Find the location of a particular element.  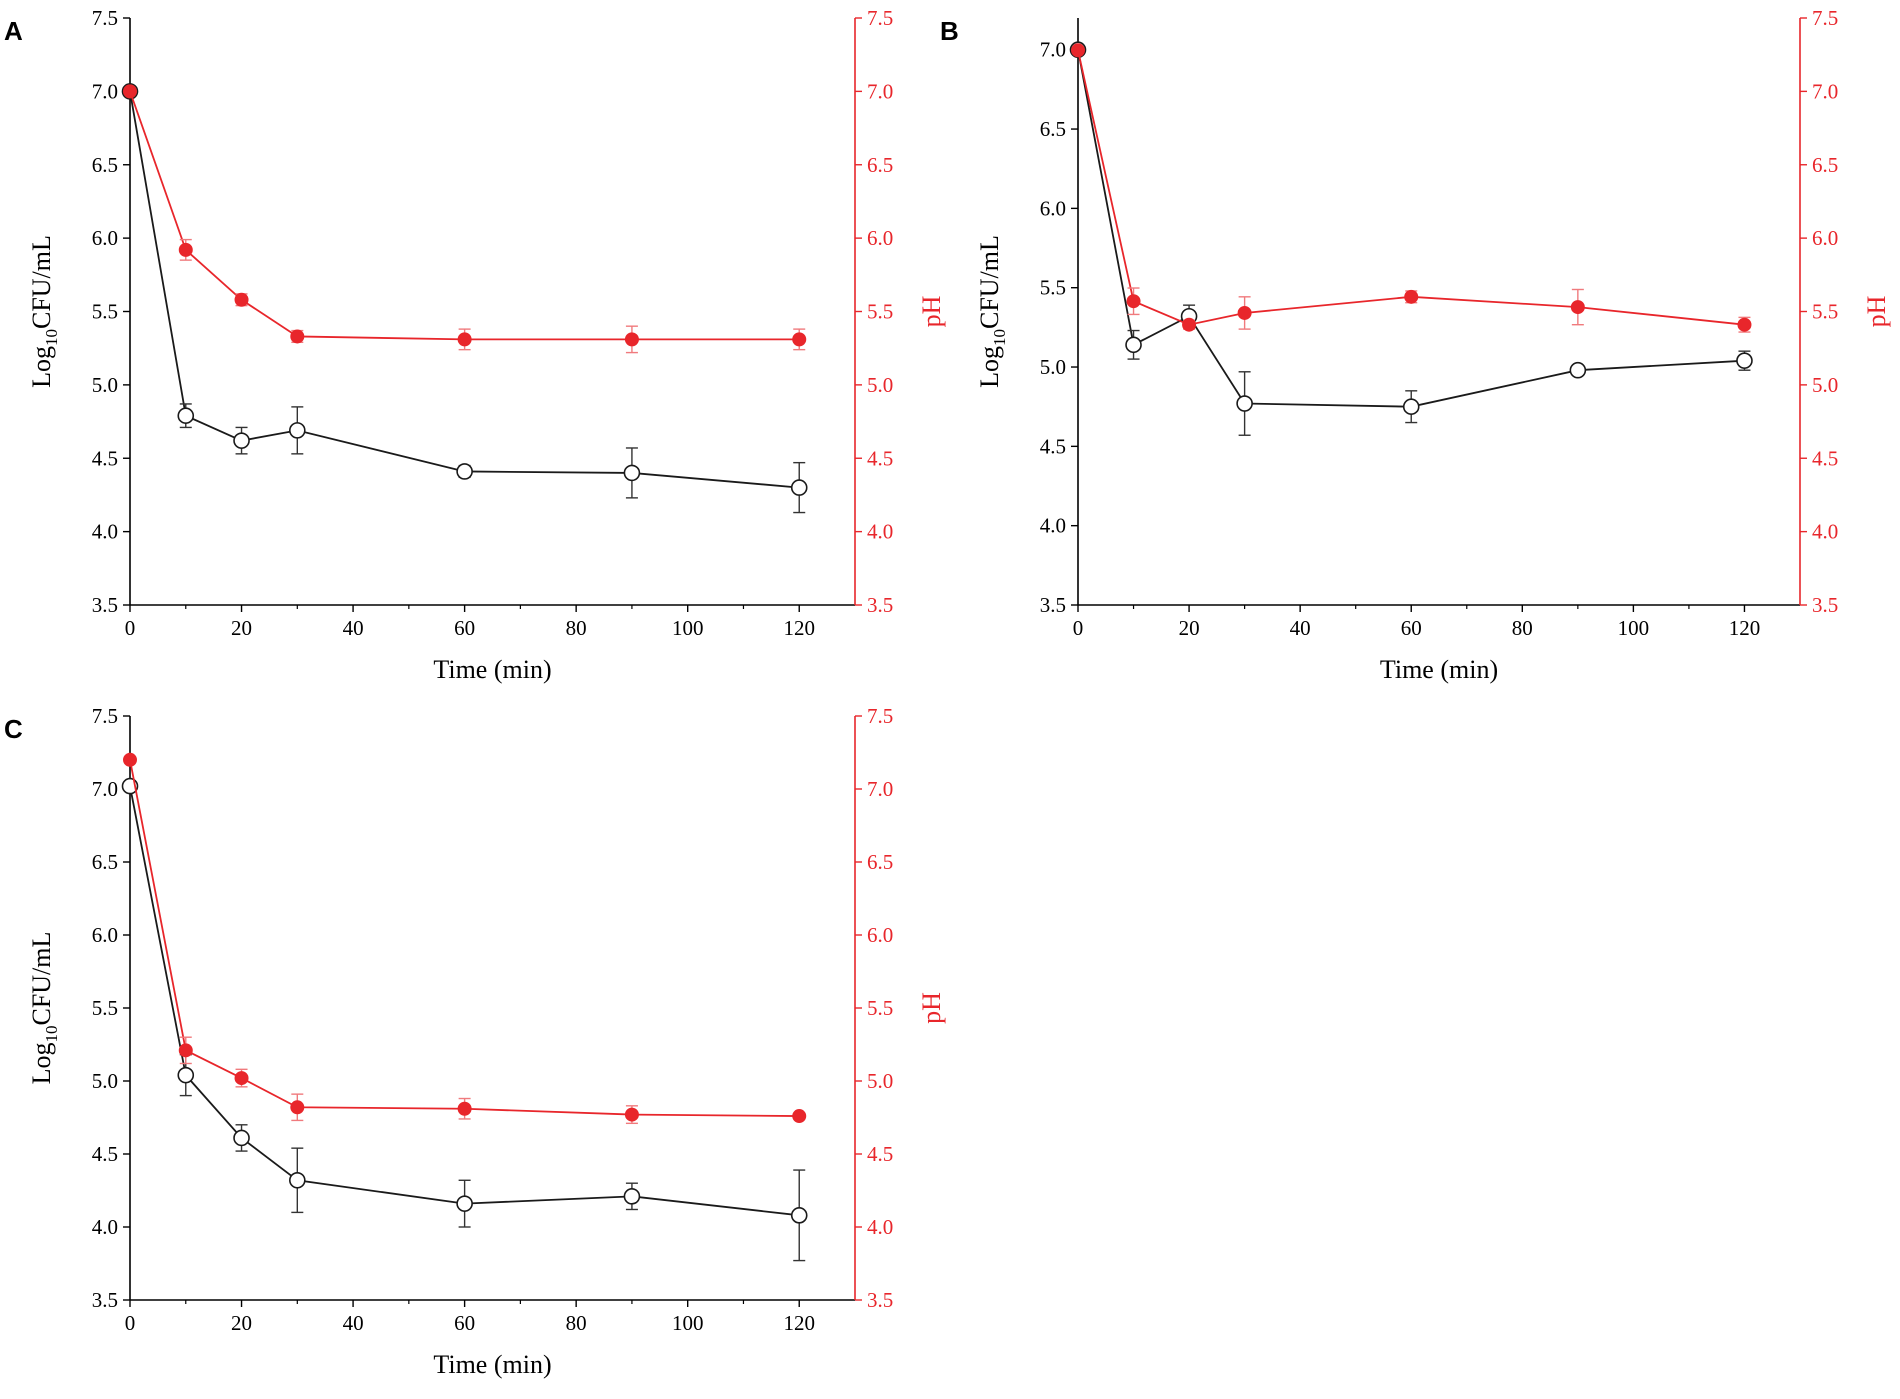

panel-label: A is located at coordinates (13, 31).